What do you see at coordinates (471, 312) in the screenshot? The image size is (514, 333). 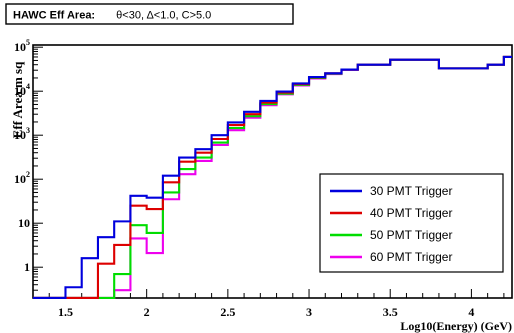 I see `x-tick-label: 4` at bounding box center [471, 312].